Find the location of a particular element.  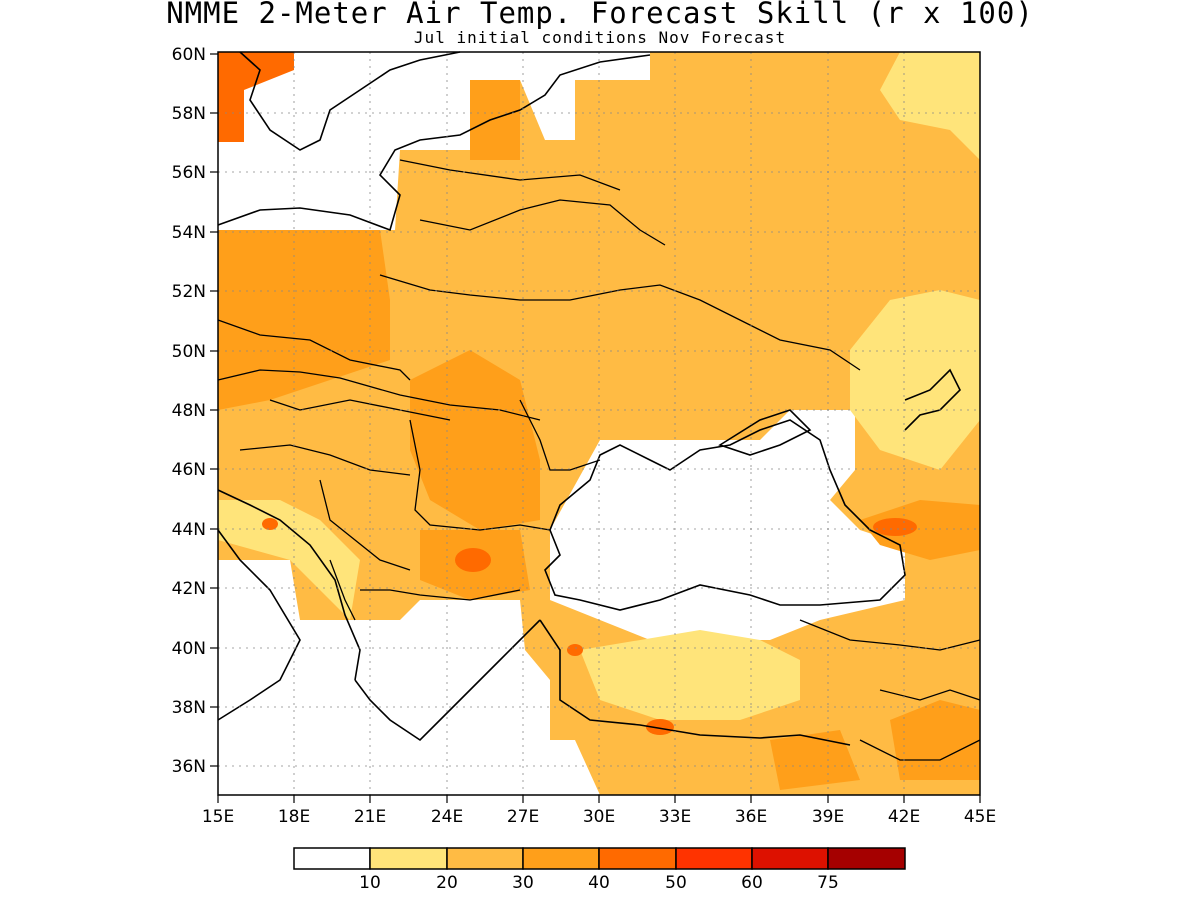

lat-label: 48N is located at coordinates (189, 411).